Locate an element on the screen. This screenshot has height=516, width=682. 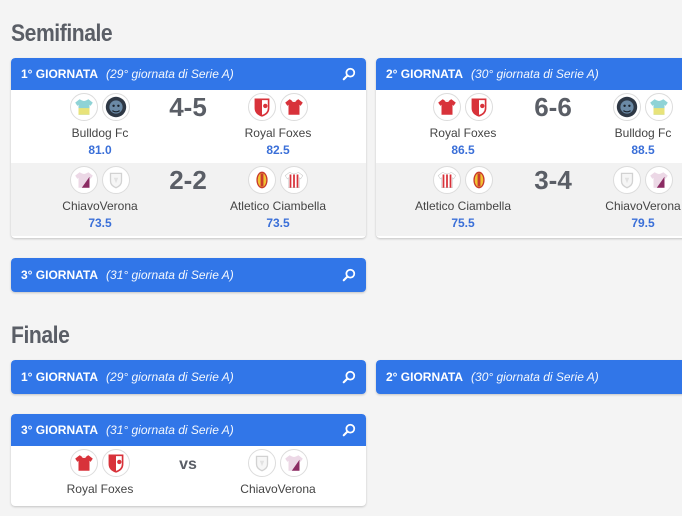
team-points: 81.0 is located at coordinates (100, 150).